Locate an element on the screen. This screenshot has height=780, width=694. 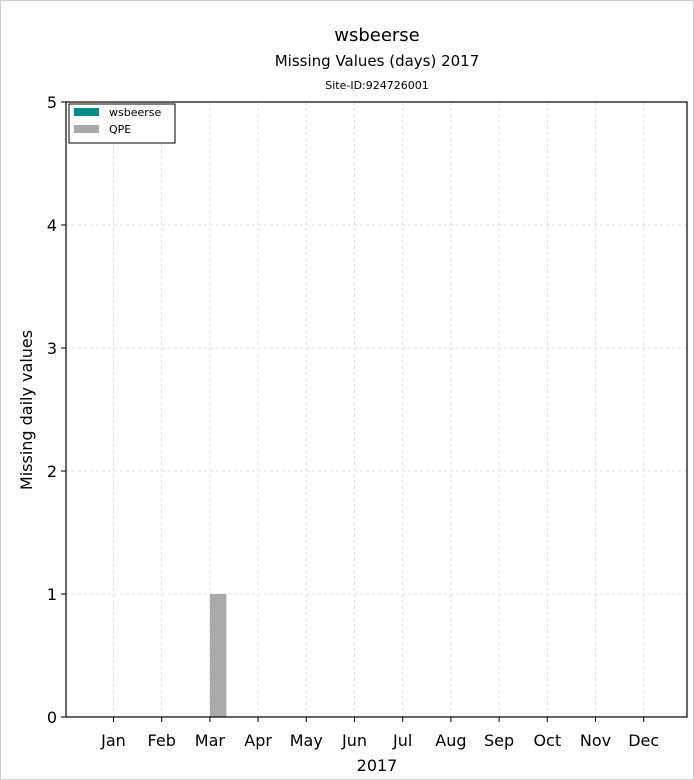
legend: wsbeerse QPE is located at coordinates (122, 123).